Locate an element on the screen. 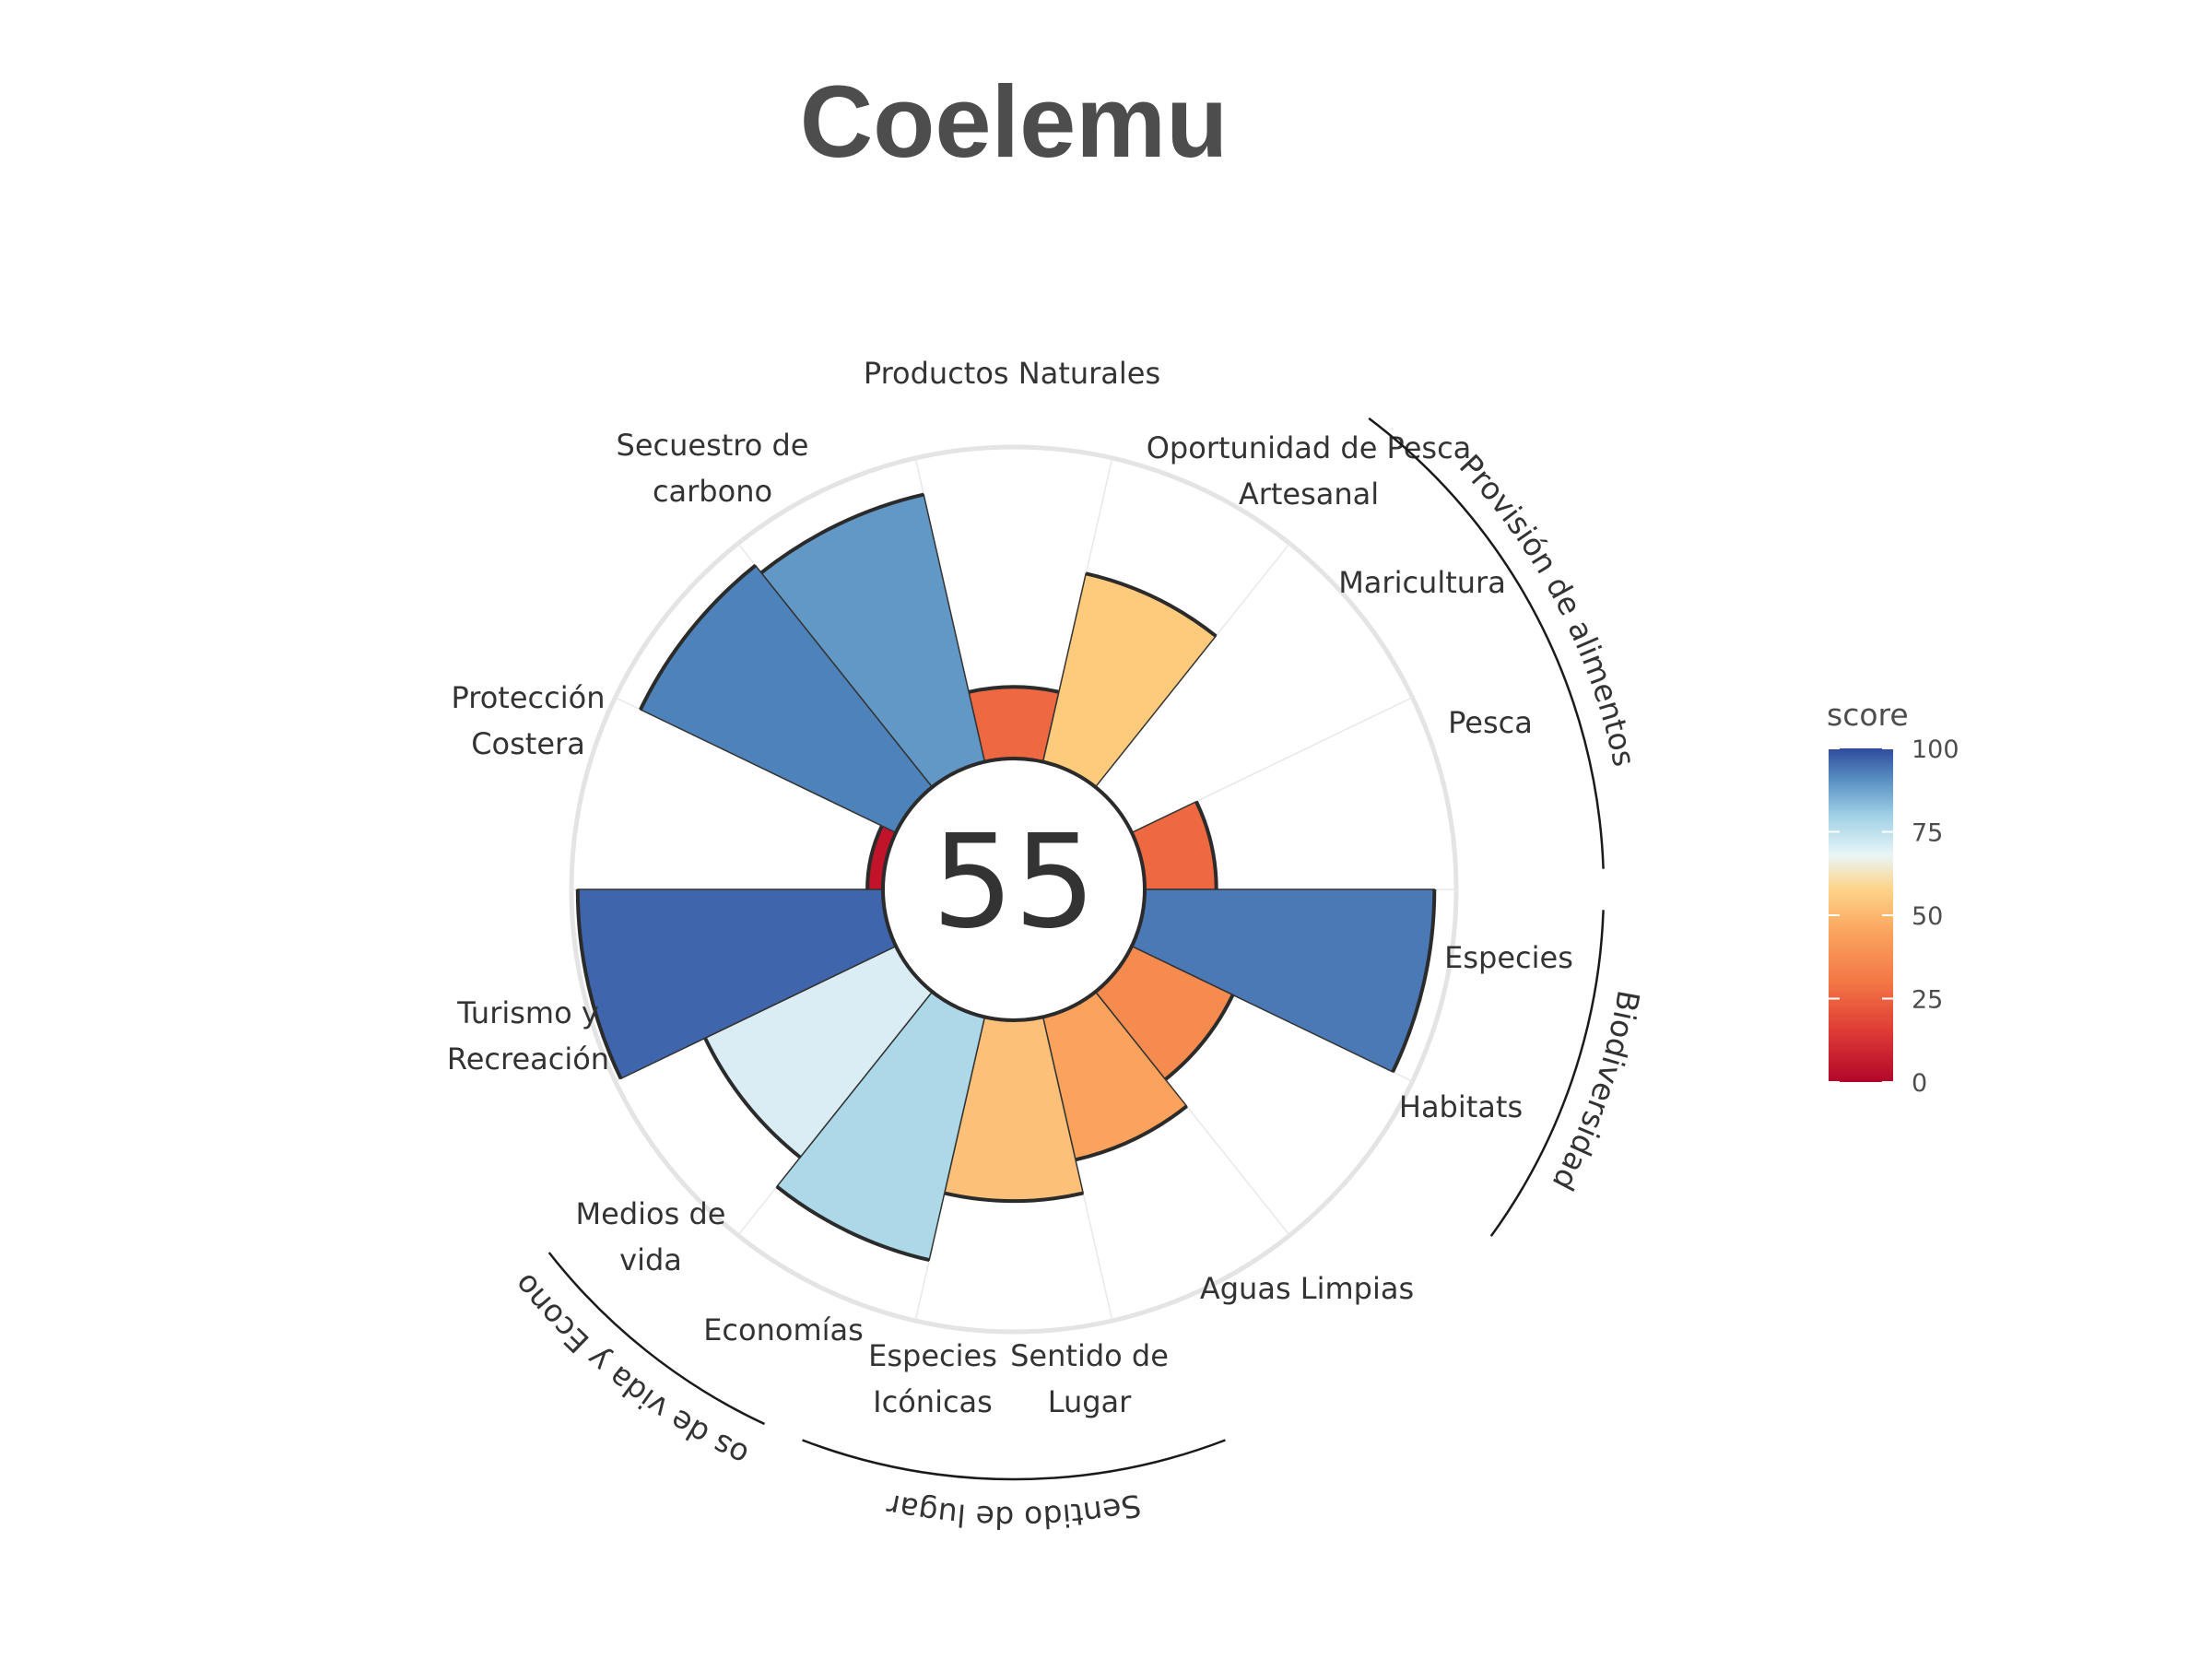 This screenshot has width=2212, height=1659. legend-tick-label: 50 is located at coordinates (1927, 916).